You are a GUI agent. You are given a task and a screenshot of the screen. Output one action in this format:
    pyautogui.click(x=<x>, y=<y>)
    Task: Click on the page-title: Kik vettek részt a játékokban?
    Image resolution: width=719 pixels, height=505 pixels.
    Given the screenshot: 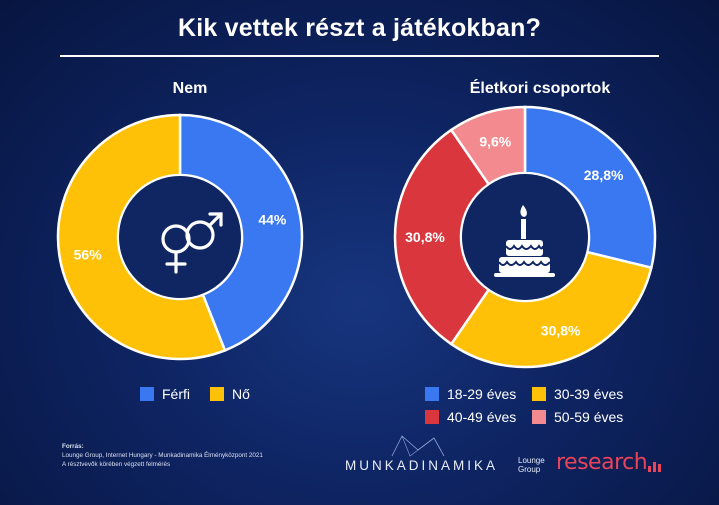 What is the action you would take?
    pyautogui.click(x=359, y=28)
    